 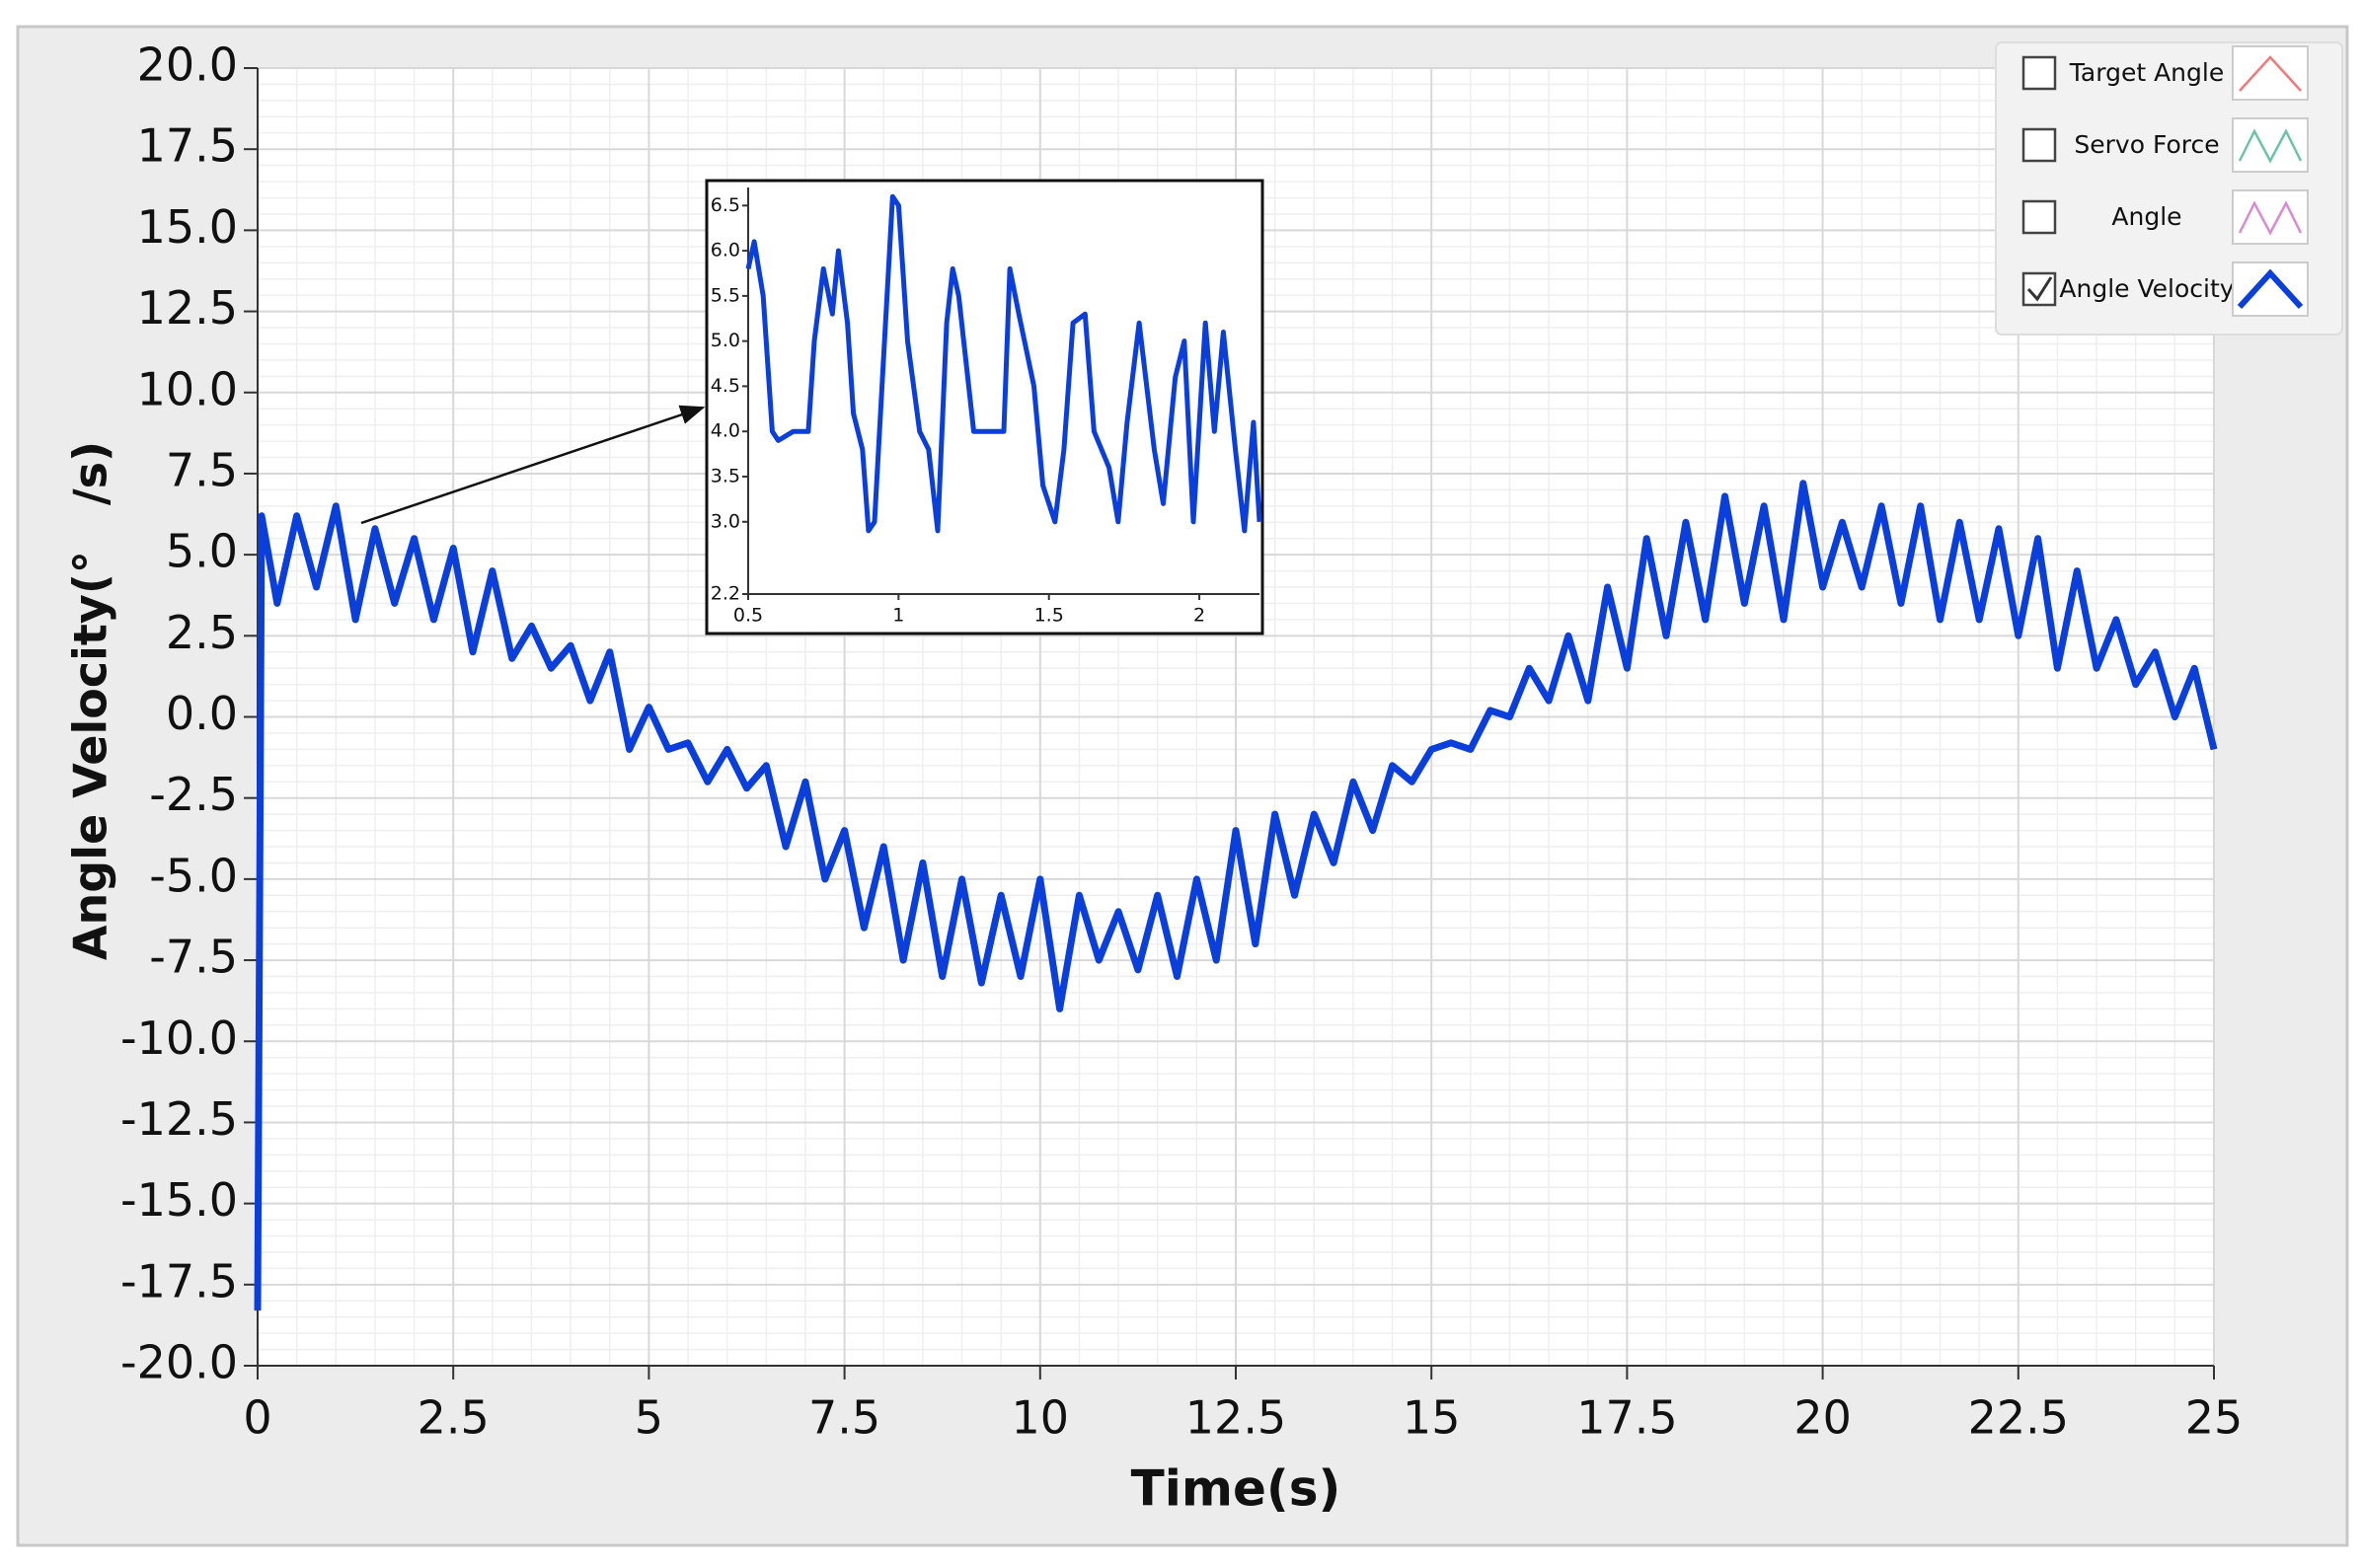 I want to click on legend-label: Angle, so click(x=2146, y=216).